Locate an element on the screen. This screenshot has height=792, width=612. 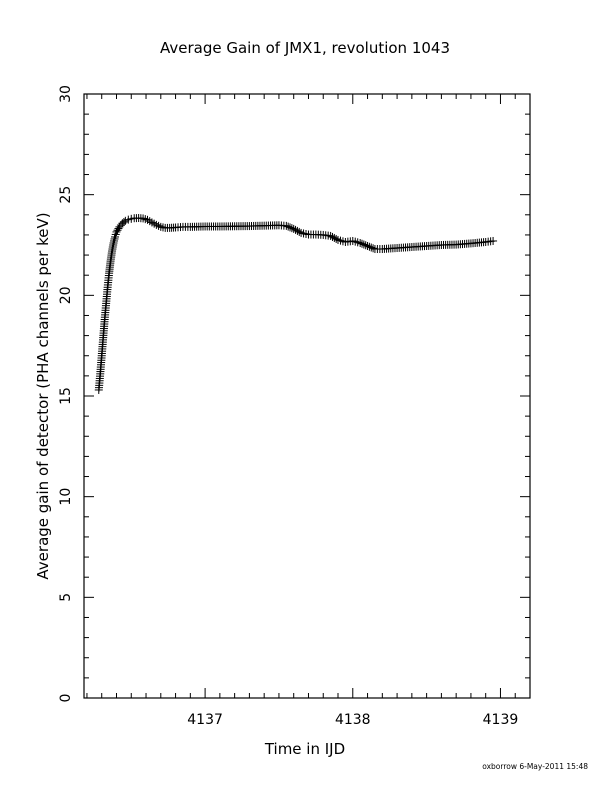
footer-stamp: oxborrow 6-May-2011 15:48 is located at coordinates (535, 766).